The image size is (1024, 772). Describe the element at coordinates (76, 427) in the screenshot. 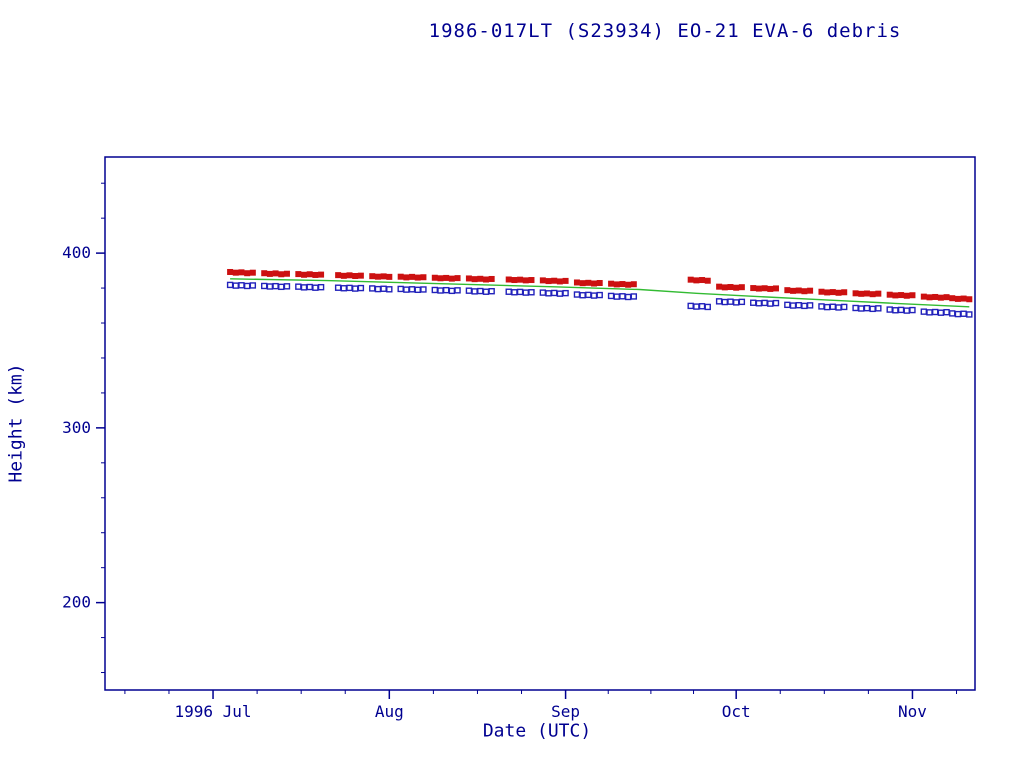

I see `y-tick-label: 300` at that location.